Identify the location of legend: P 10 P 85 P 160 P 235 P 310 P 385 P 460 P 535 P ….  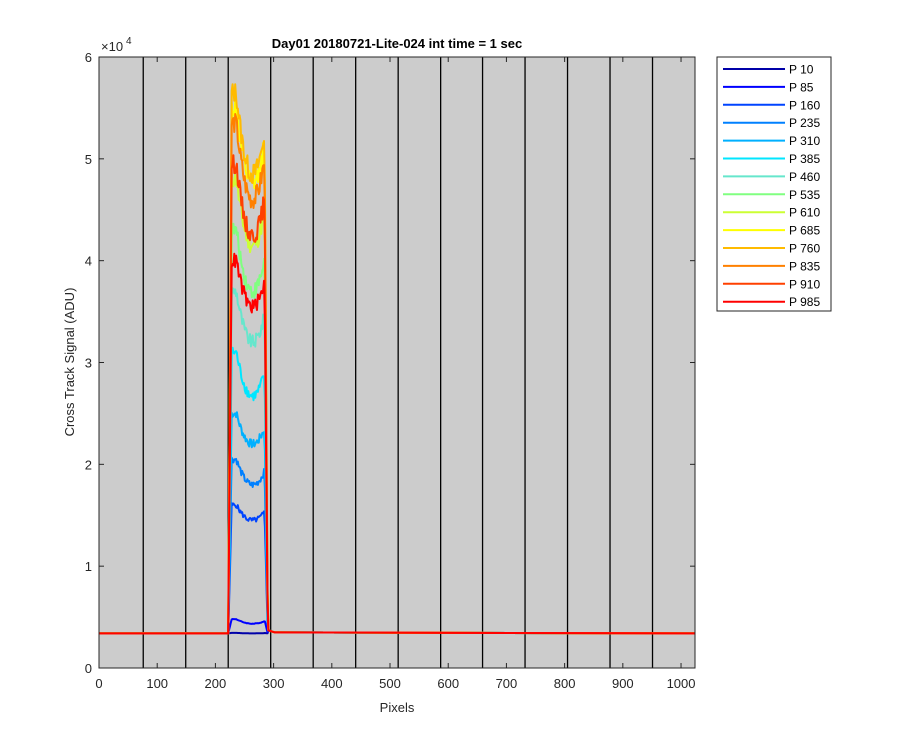
(774, 184).